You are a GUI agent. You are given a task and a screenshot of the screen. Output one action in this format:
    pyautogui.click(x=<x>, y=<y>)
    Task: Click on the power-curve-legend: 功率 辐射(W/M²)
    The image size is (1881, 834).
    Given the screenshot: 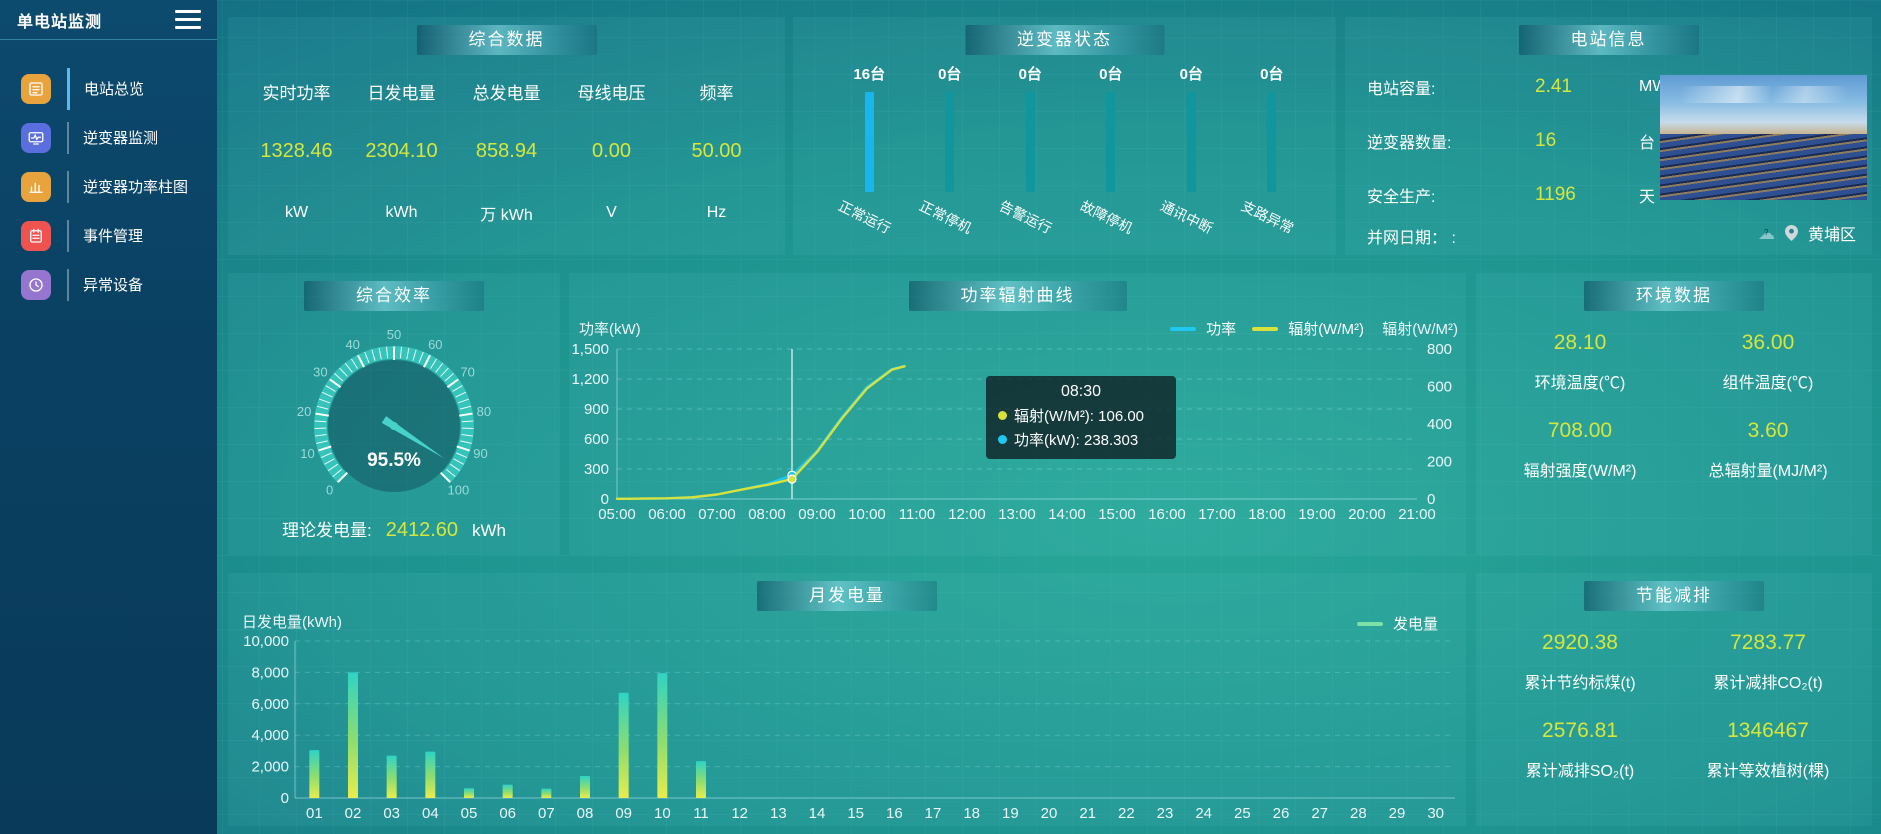 What is the action you would take?
    pyautogui.click(x=1267, y=328)
    